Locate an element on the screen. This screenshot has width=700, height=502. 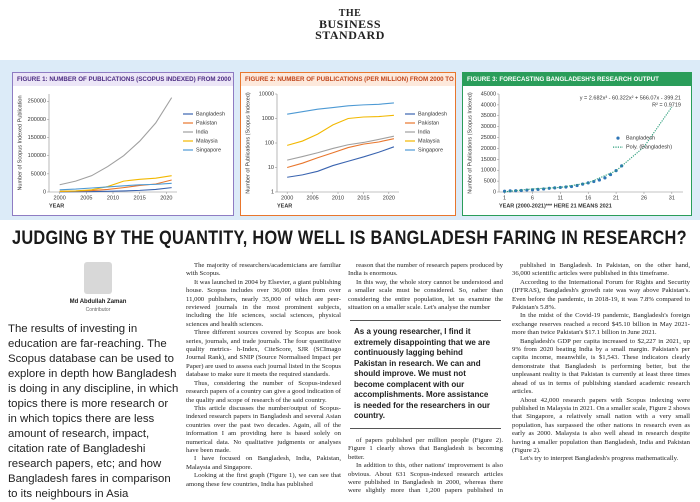
x-tick-label: 11 is located at coordinates (560, 198).